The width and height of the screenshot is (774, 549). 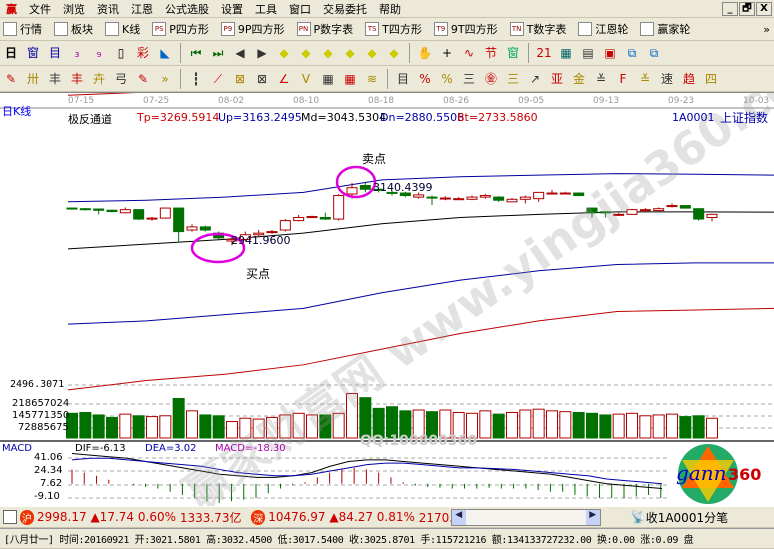 I want to click on tool-icon: ₃, so click(x=77, y=53).